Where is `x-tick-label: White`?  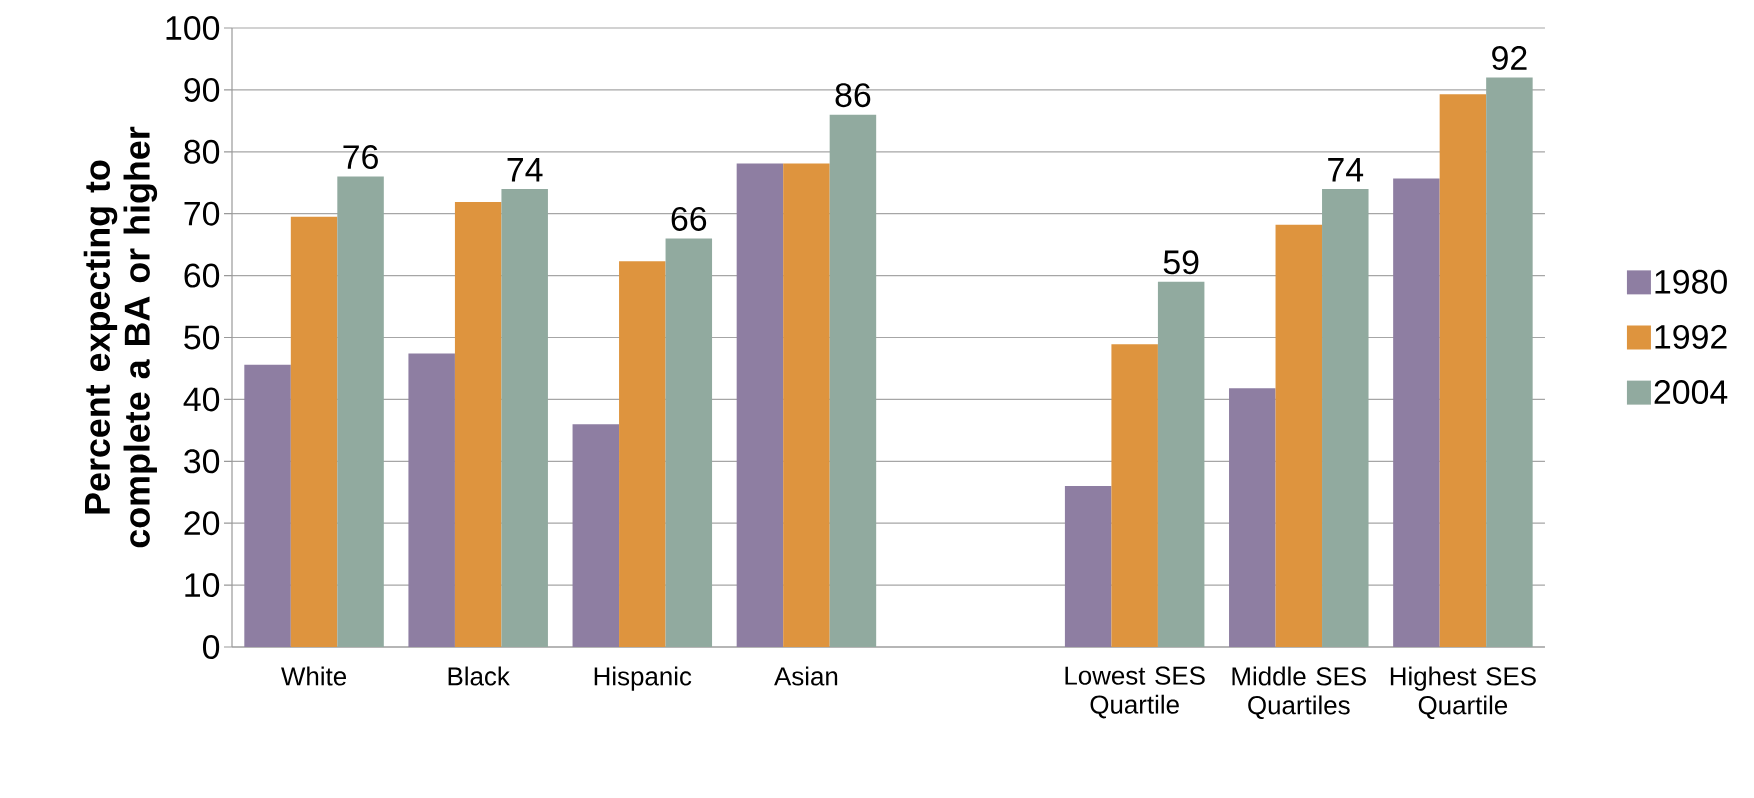
x-tick-label: White is located at coordinates (314, 676).